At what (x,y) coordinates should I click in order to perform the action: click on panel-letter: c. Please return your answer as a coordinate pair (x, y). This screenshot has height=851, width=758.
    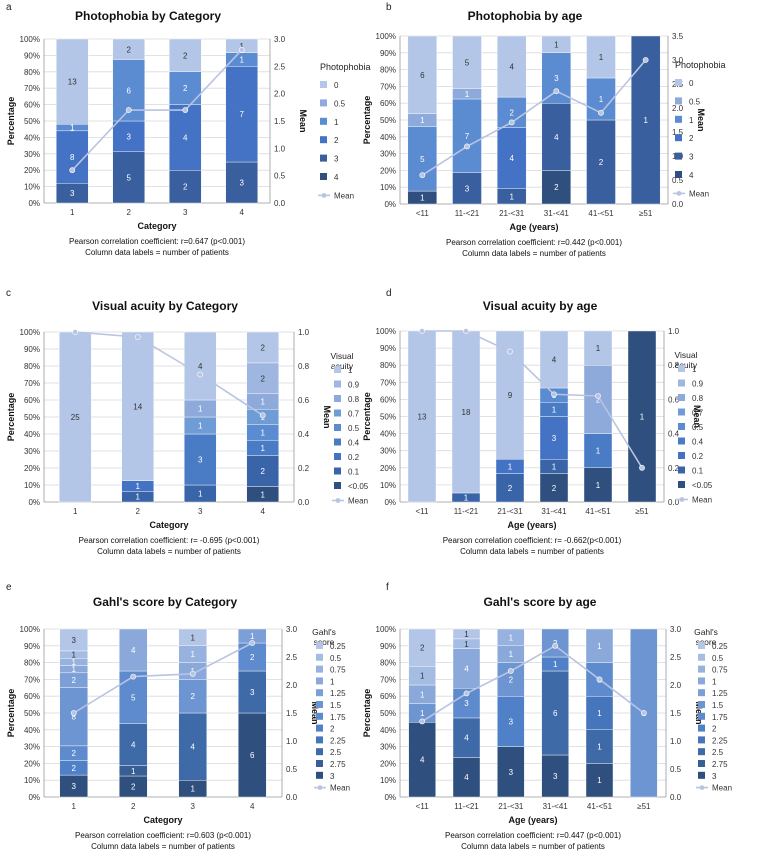
    Looking at the image, I should click on (8, 293).